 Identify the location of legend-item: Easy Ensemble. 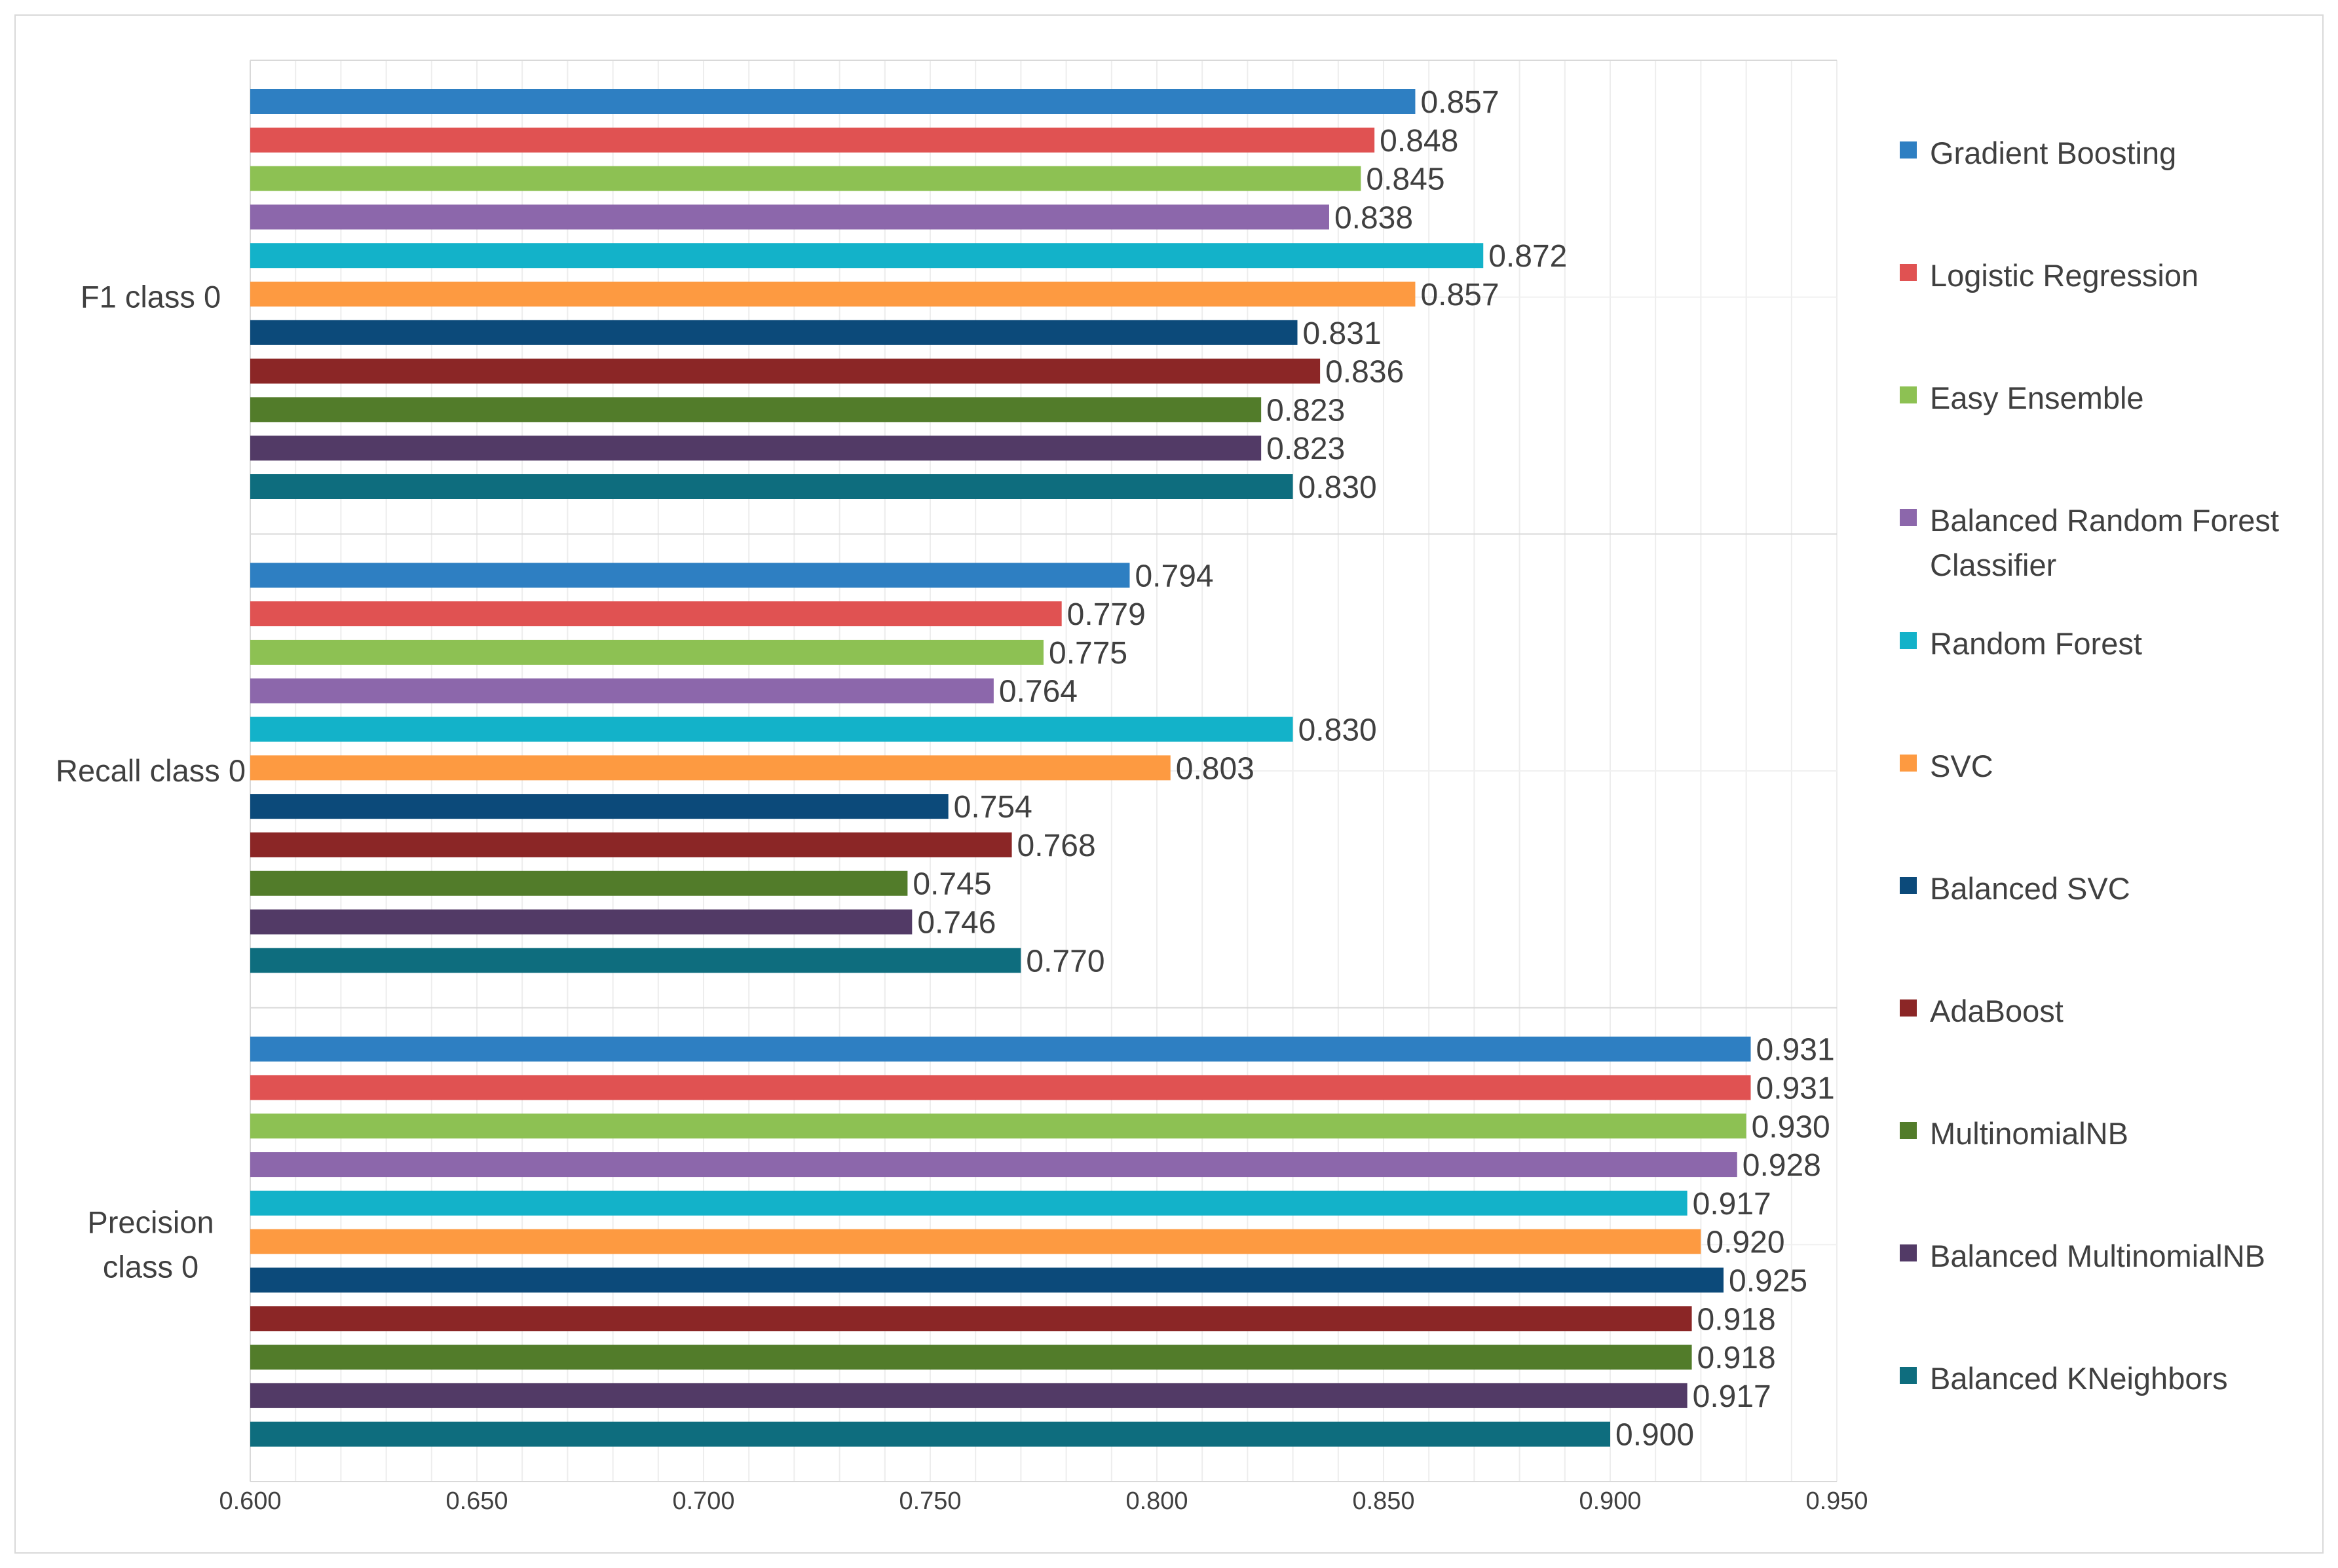
(2105, 398).